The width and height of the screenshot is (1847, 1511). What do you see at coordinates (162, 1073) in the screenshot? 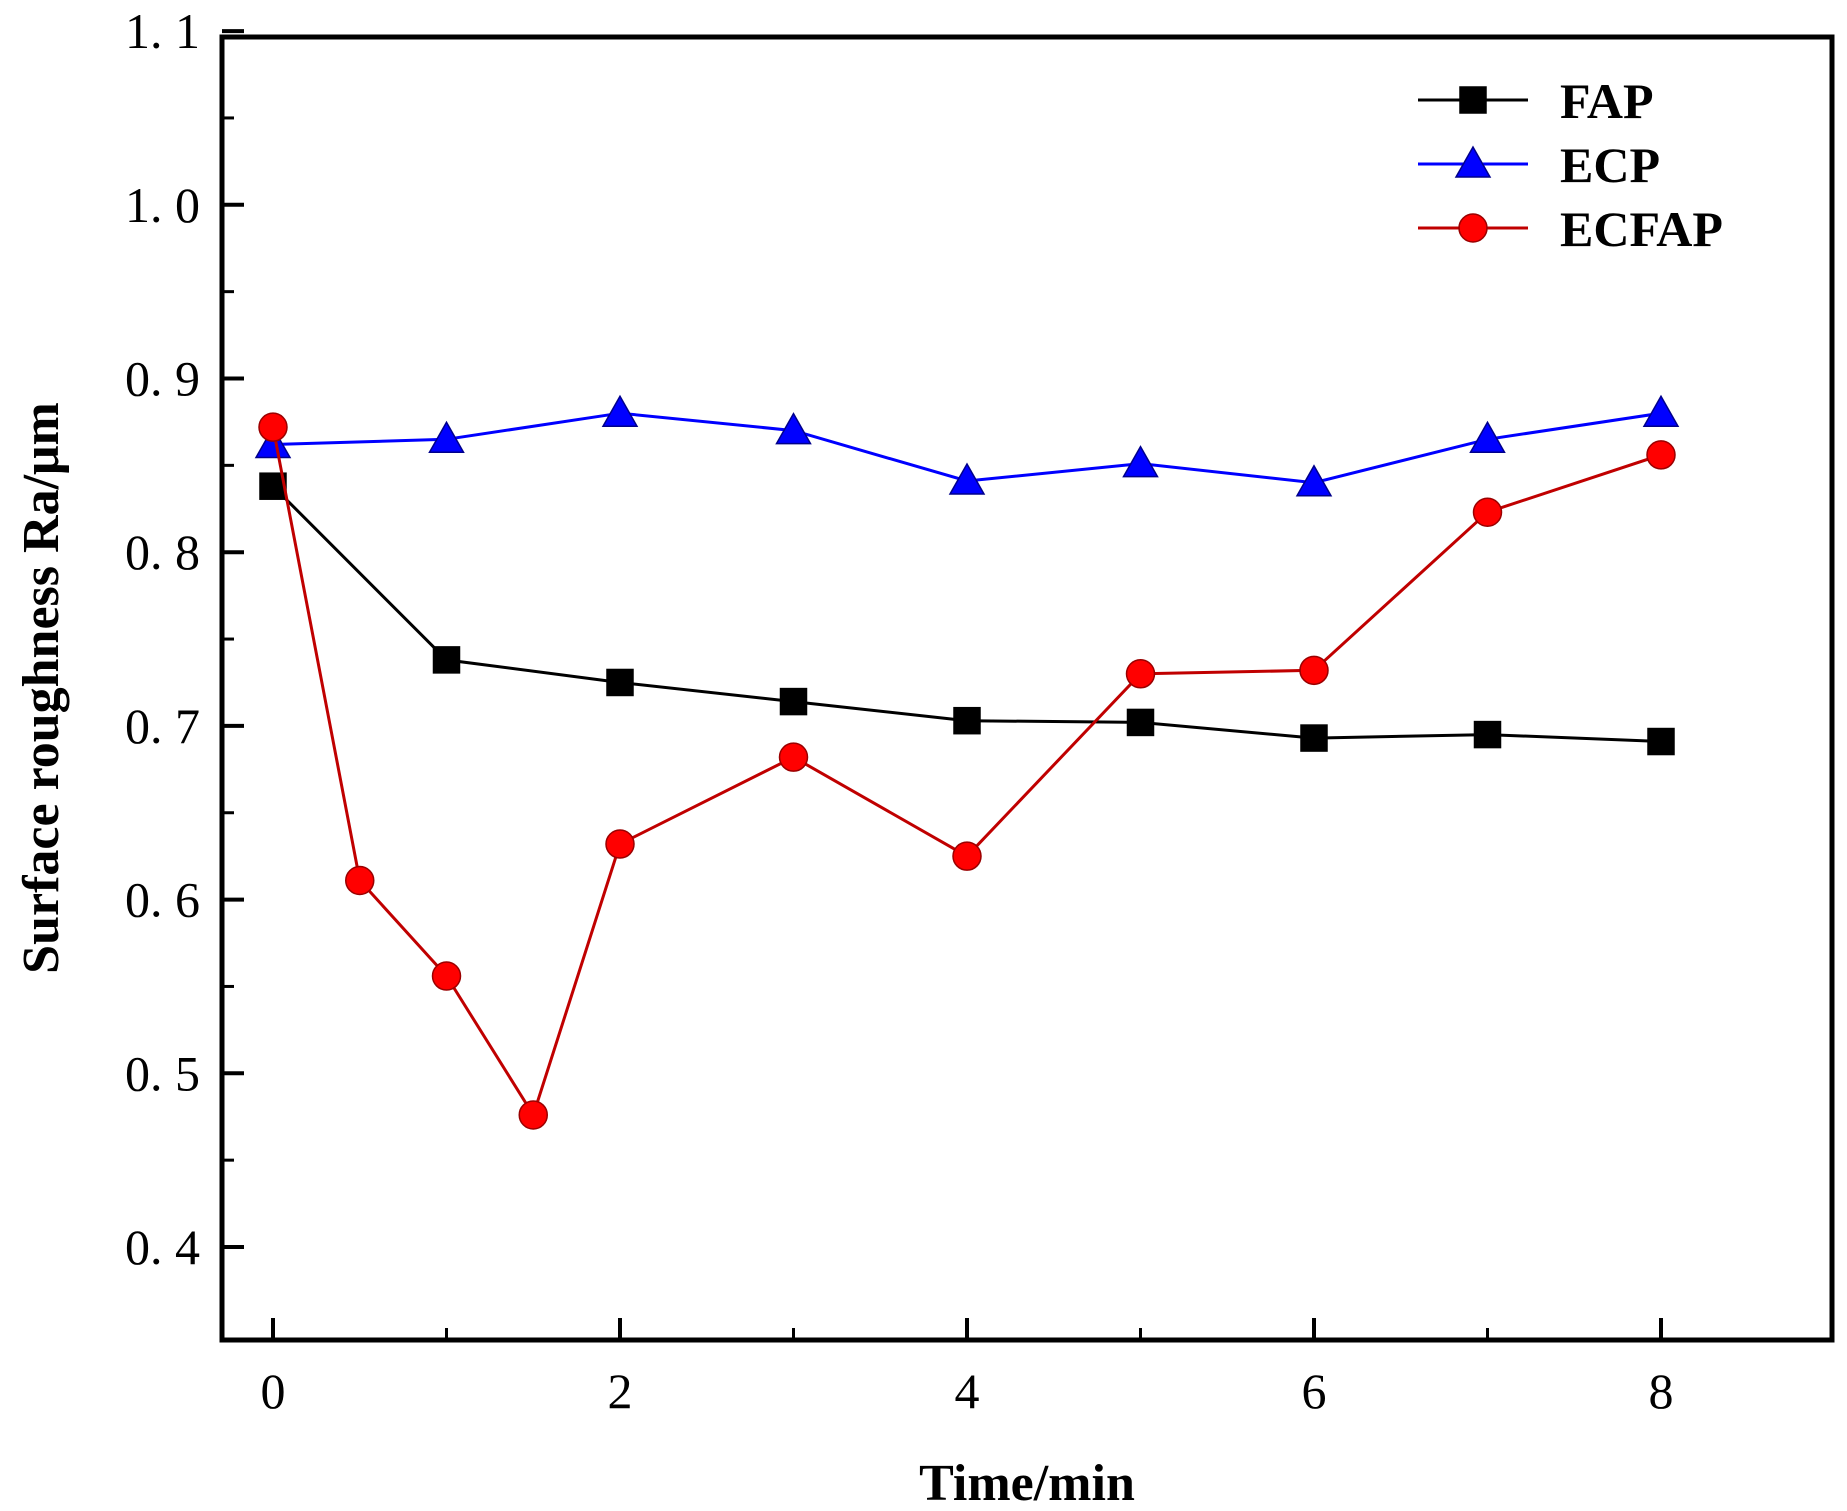
I see `y-tick-label: 0. 5` at bounding box center [162, 1073].